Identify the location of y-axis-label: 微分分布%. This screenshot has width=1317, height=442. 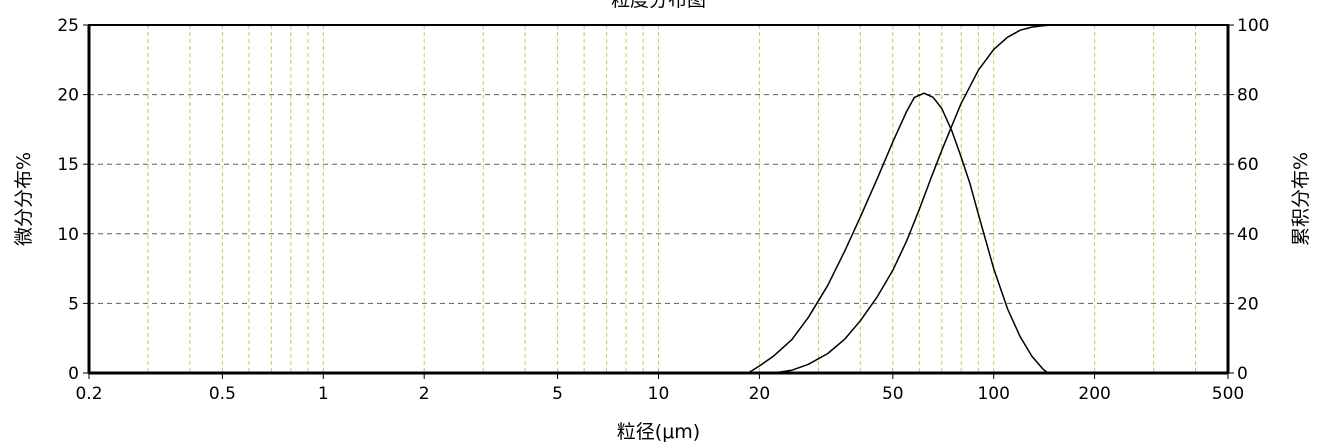
(24, 199).